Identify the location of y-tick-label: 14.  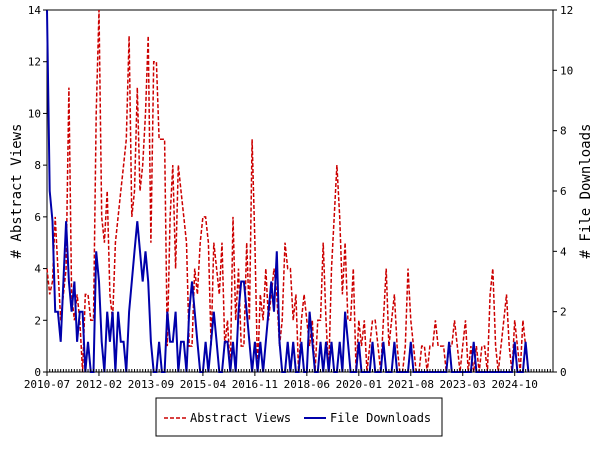
(35, 10).